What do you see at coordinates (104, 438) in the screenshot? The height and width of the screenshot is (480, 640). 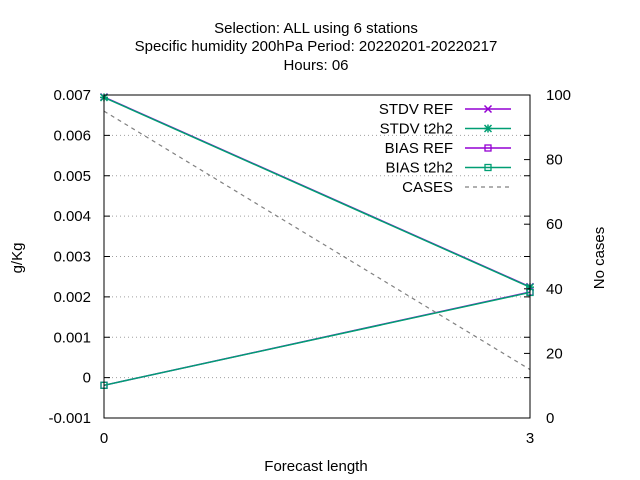 I see `x-tick-label: 0` at bounding box center [104, 438].